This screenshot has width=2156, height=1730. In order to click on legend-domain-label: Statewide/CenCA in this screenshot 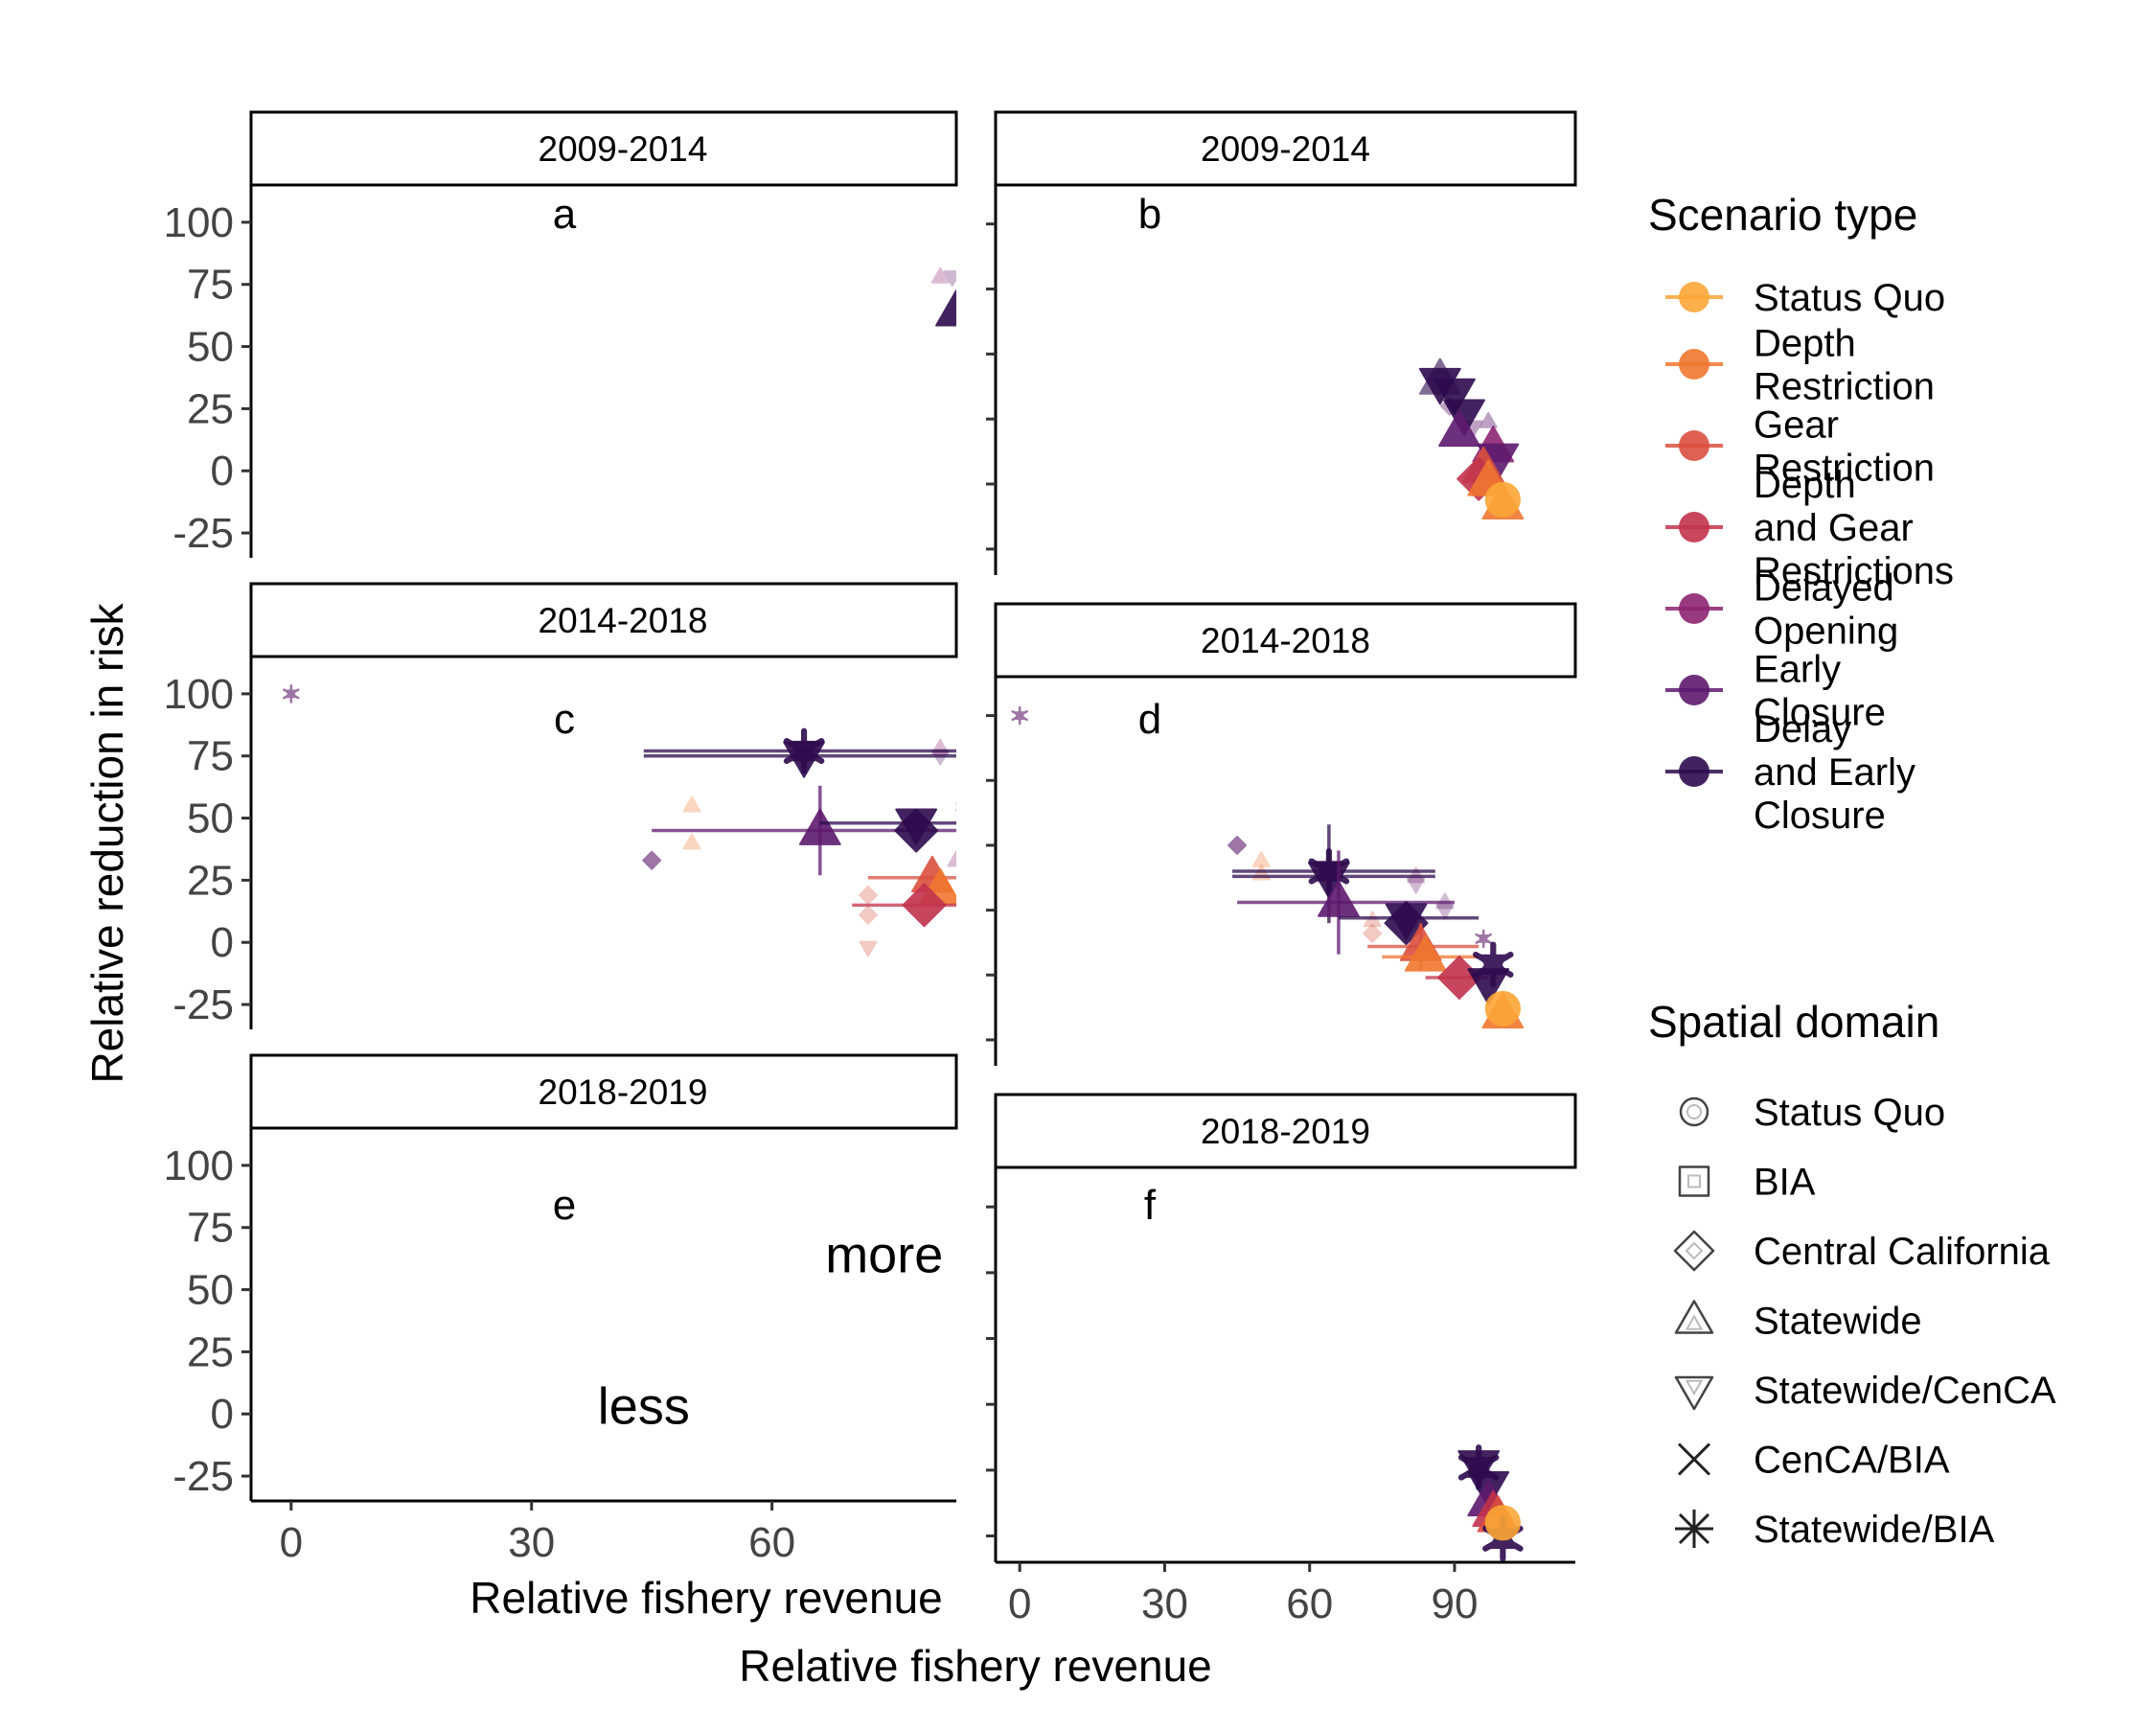, I will do `click(1905, 1391)`.